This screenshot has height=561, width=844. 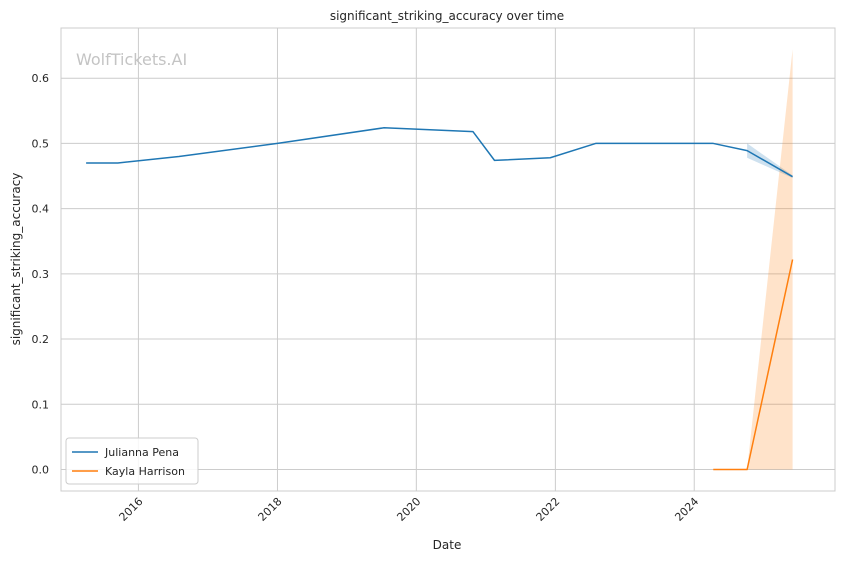 I want to click on x-tick-label: 2024, so click(x=686, y=509).